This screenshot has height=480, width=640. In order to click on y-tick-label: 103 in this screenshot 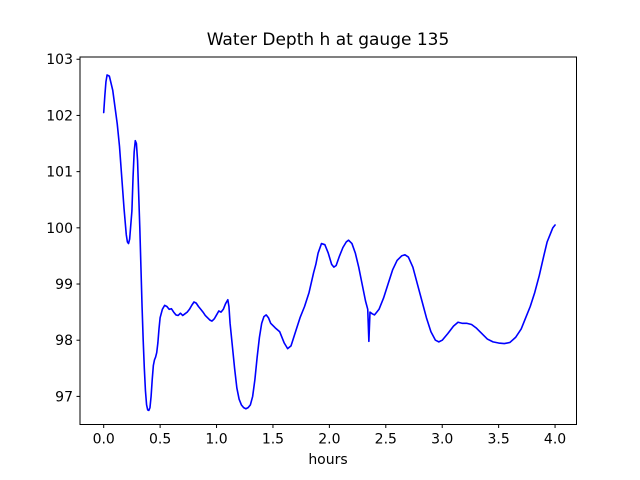, I will do `click(59, 60)`.